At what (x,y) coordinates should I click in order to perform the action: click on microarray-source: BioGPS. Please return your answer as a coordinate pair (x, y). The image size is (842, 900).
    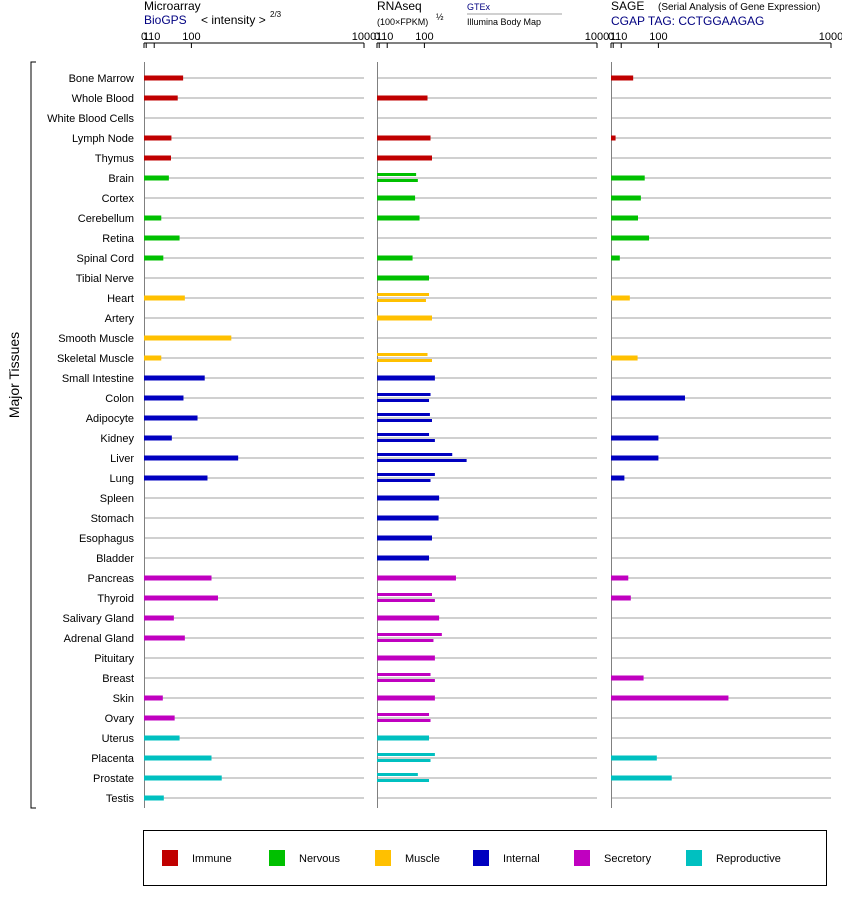
    Looking at the image, I should click on (165, 20).